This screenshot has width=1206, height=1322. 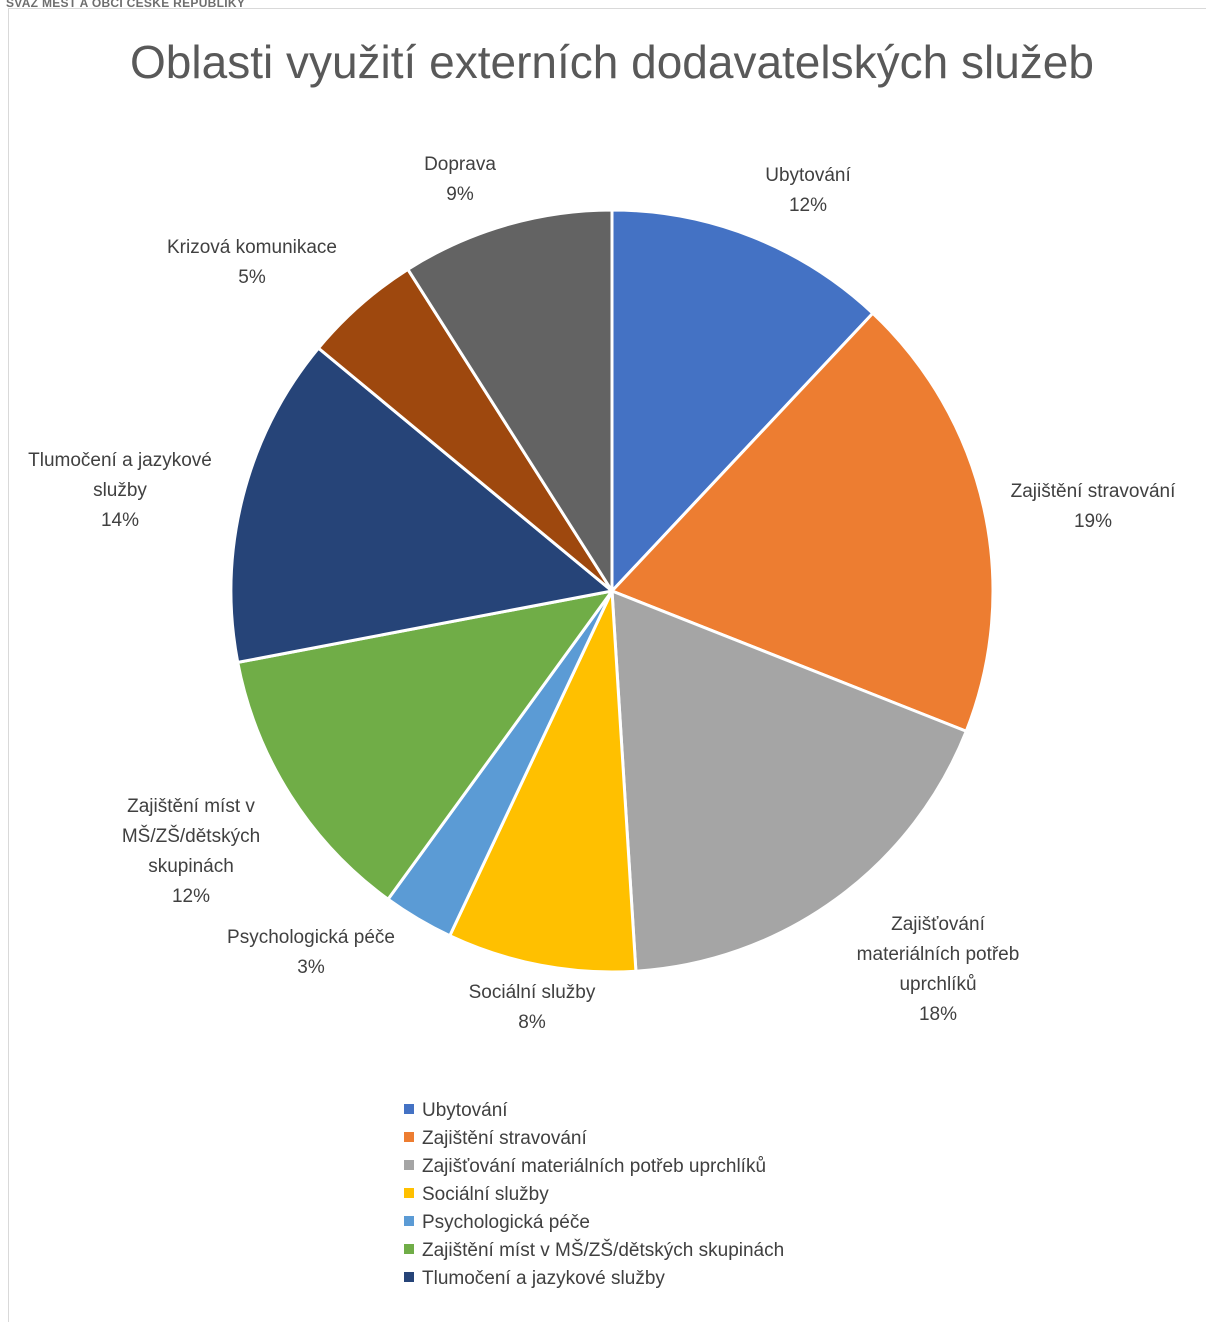 I want to click on slice-category-label: služby, so click(x=120, y=490).